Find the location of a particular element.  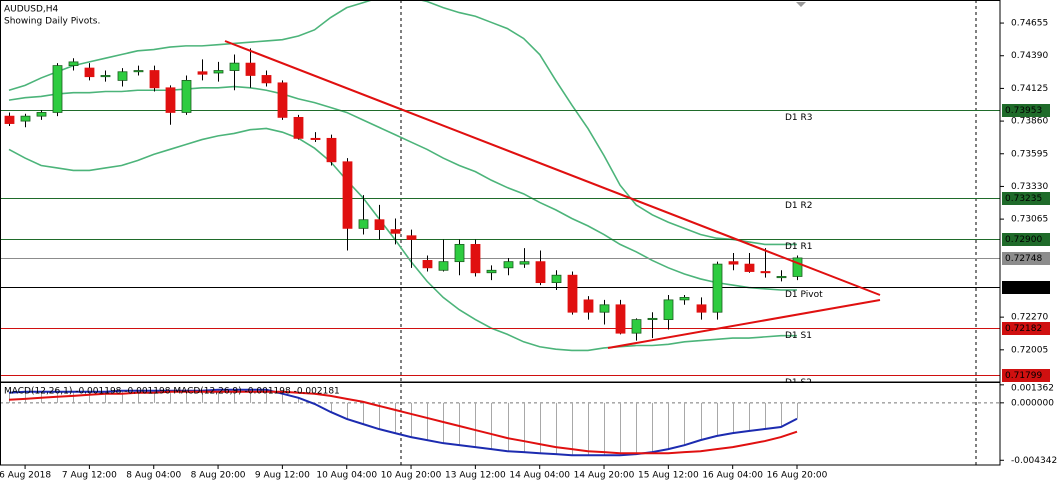

price-badge-label: 0.71799 is located at coordinates (1023, 376).